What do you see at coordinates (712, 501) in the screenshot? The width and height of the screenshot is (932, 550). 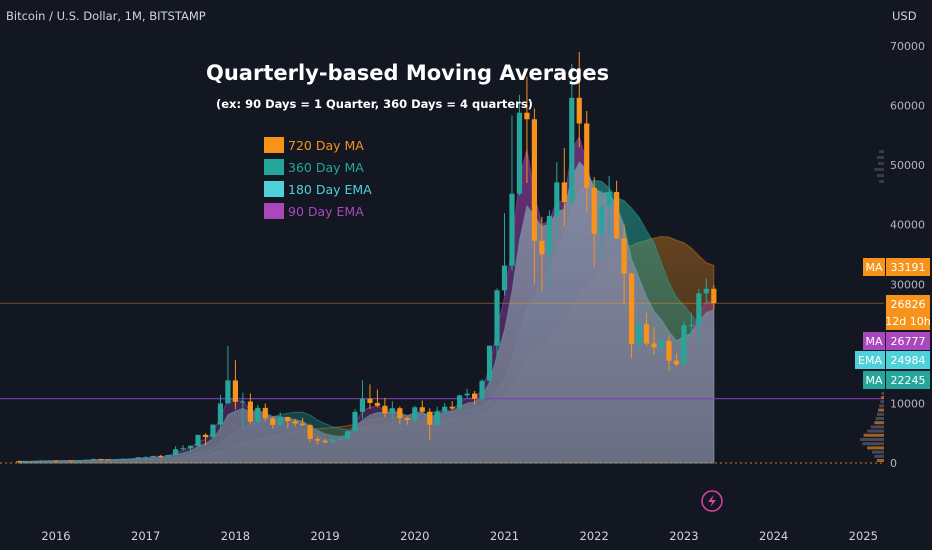 I see `lightning-icon` at bounding box center [712, 501].